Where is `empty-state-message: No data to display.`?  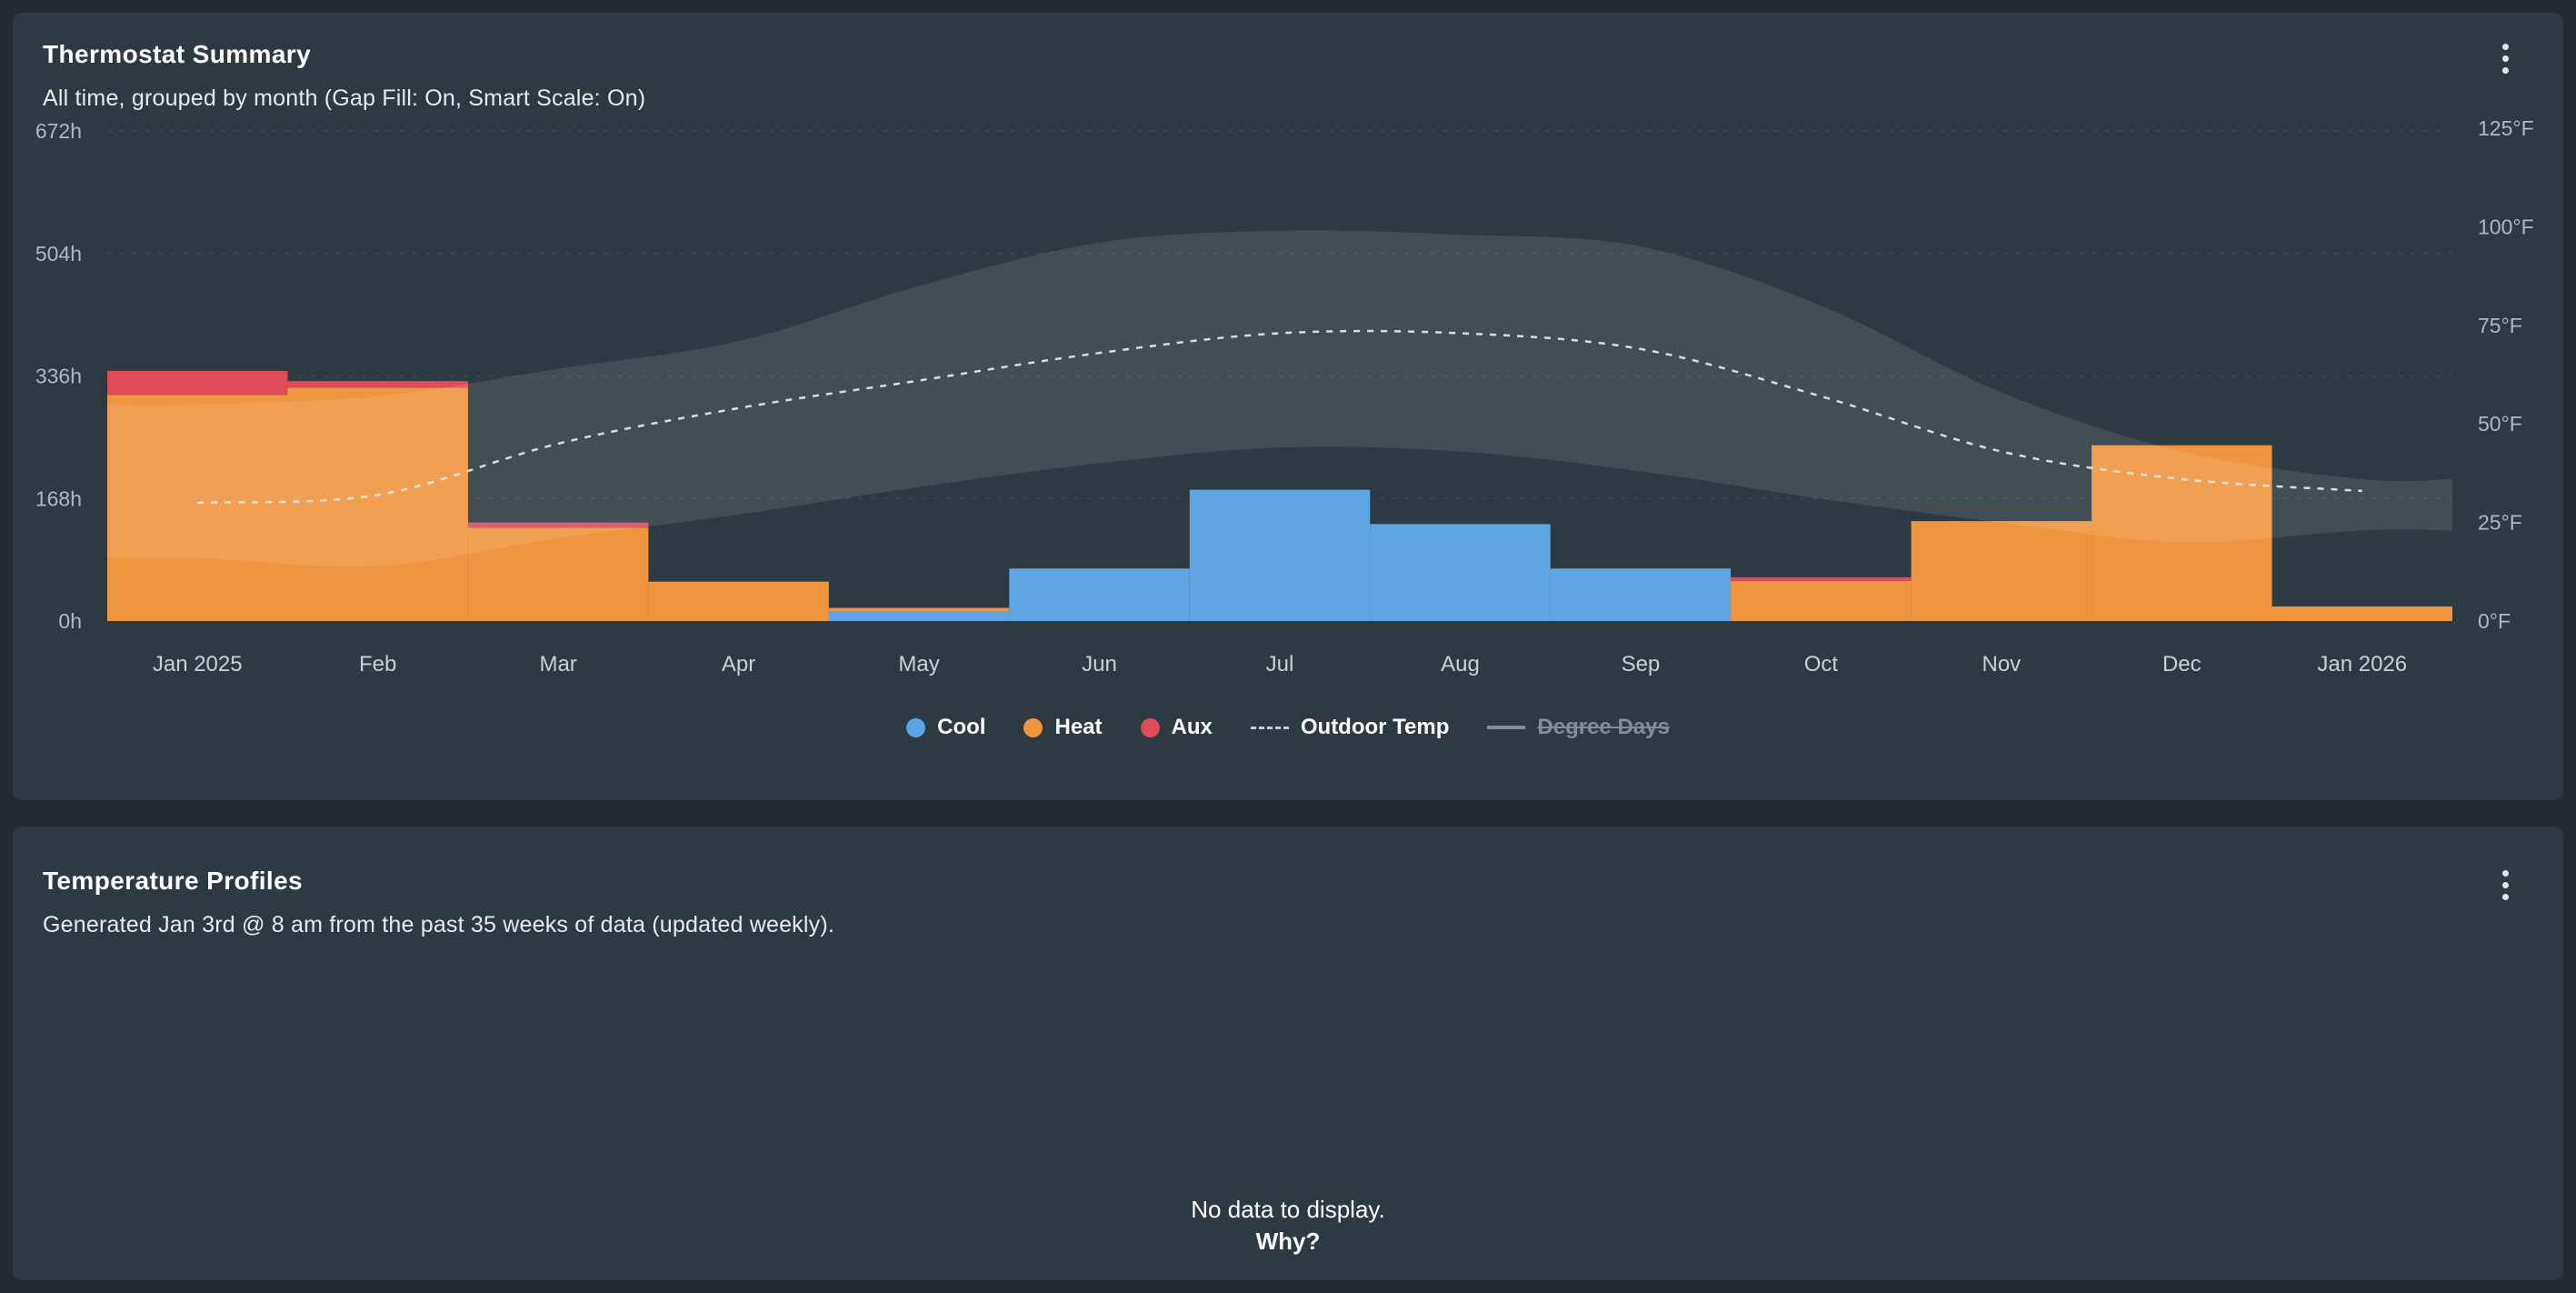 empty-state-message: No data to display. is located at coordinates (1288, 1209).